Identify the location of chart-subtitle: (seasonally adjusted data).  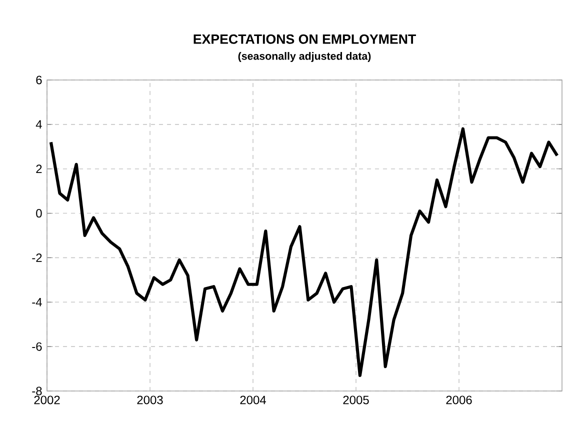
(304, 57).